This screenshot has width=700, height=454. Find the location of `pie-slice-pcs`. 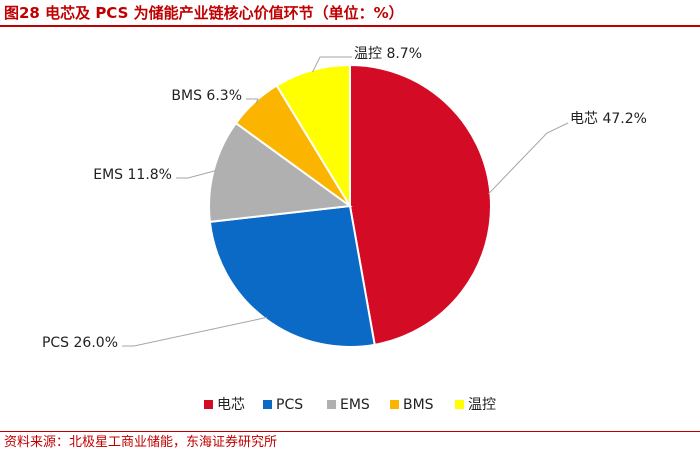

pie-slice-pcs is located at coordinates (292, 276).